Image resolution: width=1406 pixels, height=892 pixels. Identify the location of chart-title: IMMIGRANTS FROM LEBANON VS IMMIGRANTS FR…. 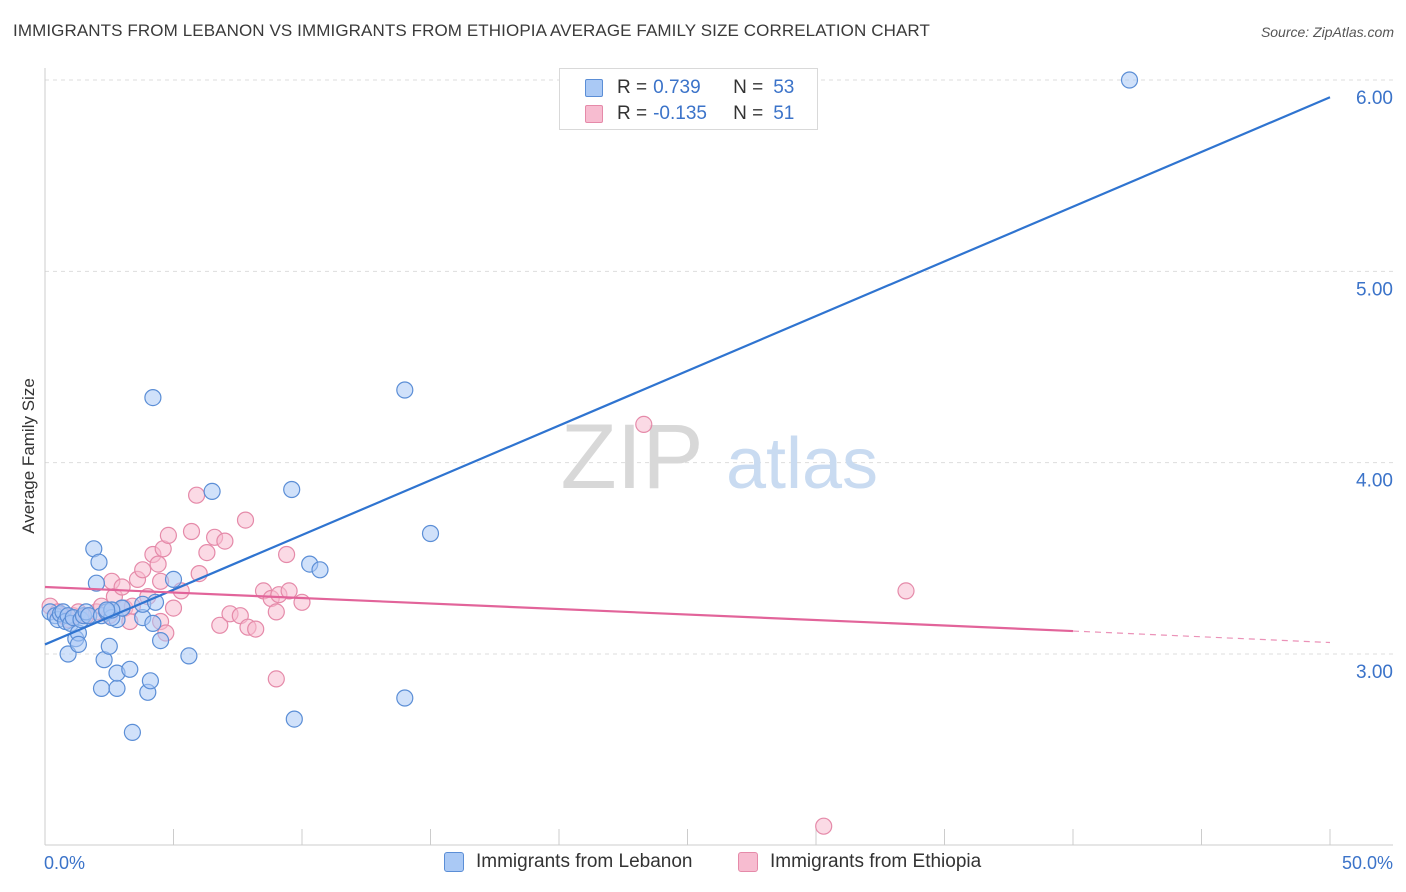
(471, 30).